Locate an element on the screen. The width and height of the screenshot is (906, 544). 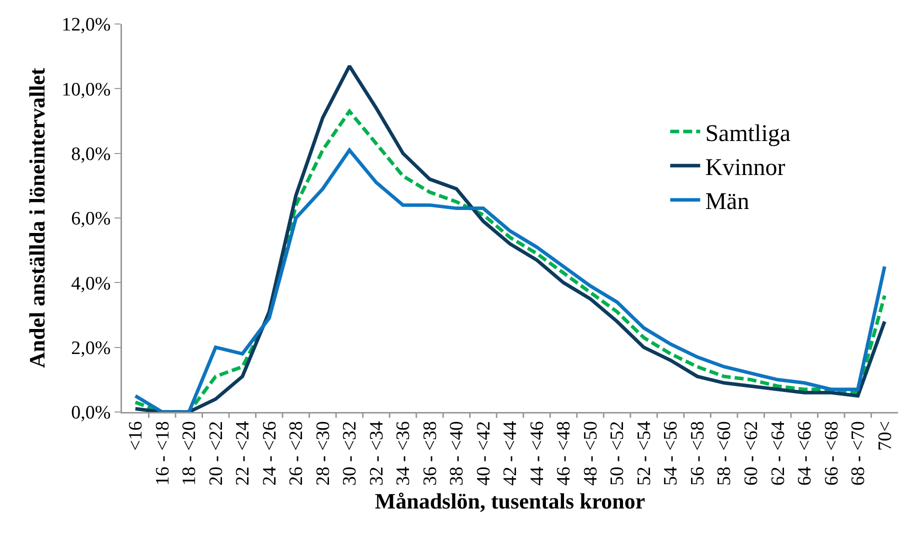
x-tick-label: 32 - <34 is located at coordinates (377, 453).